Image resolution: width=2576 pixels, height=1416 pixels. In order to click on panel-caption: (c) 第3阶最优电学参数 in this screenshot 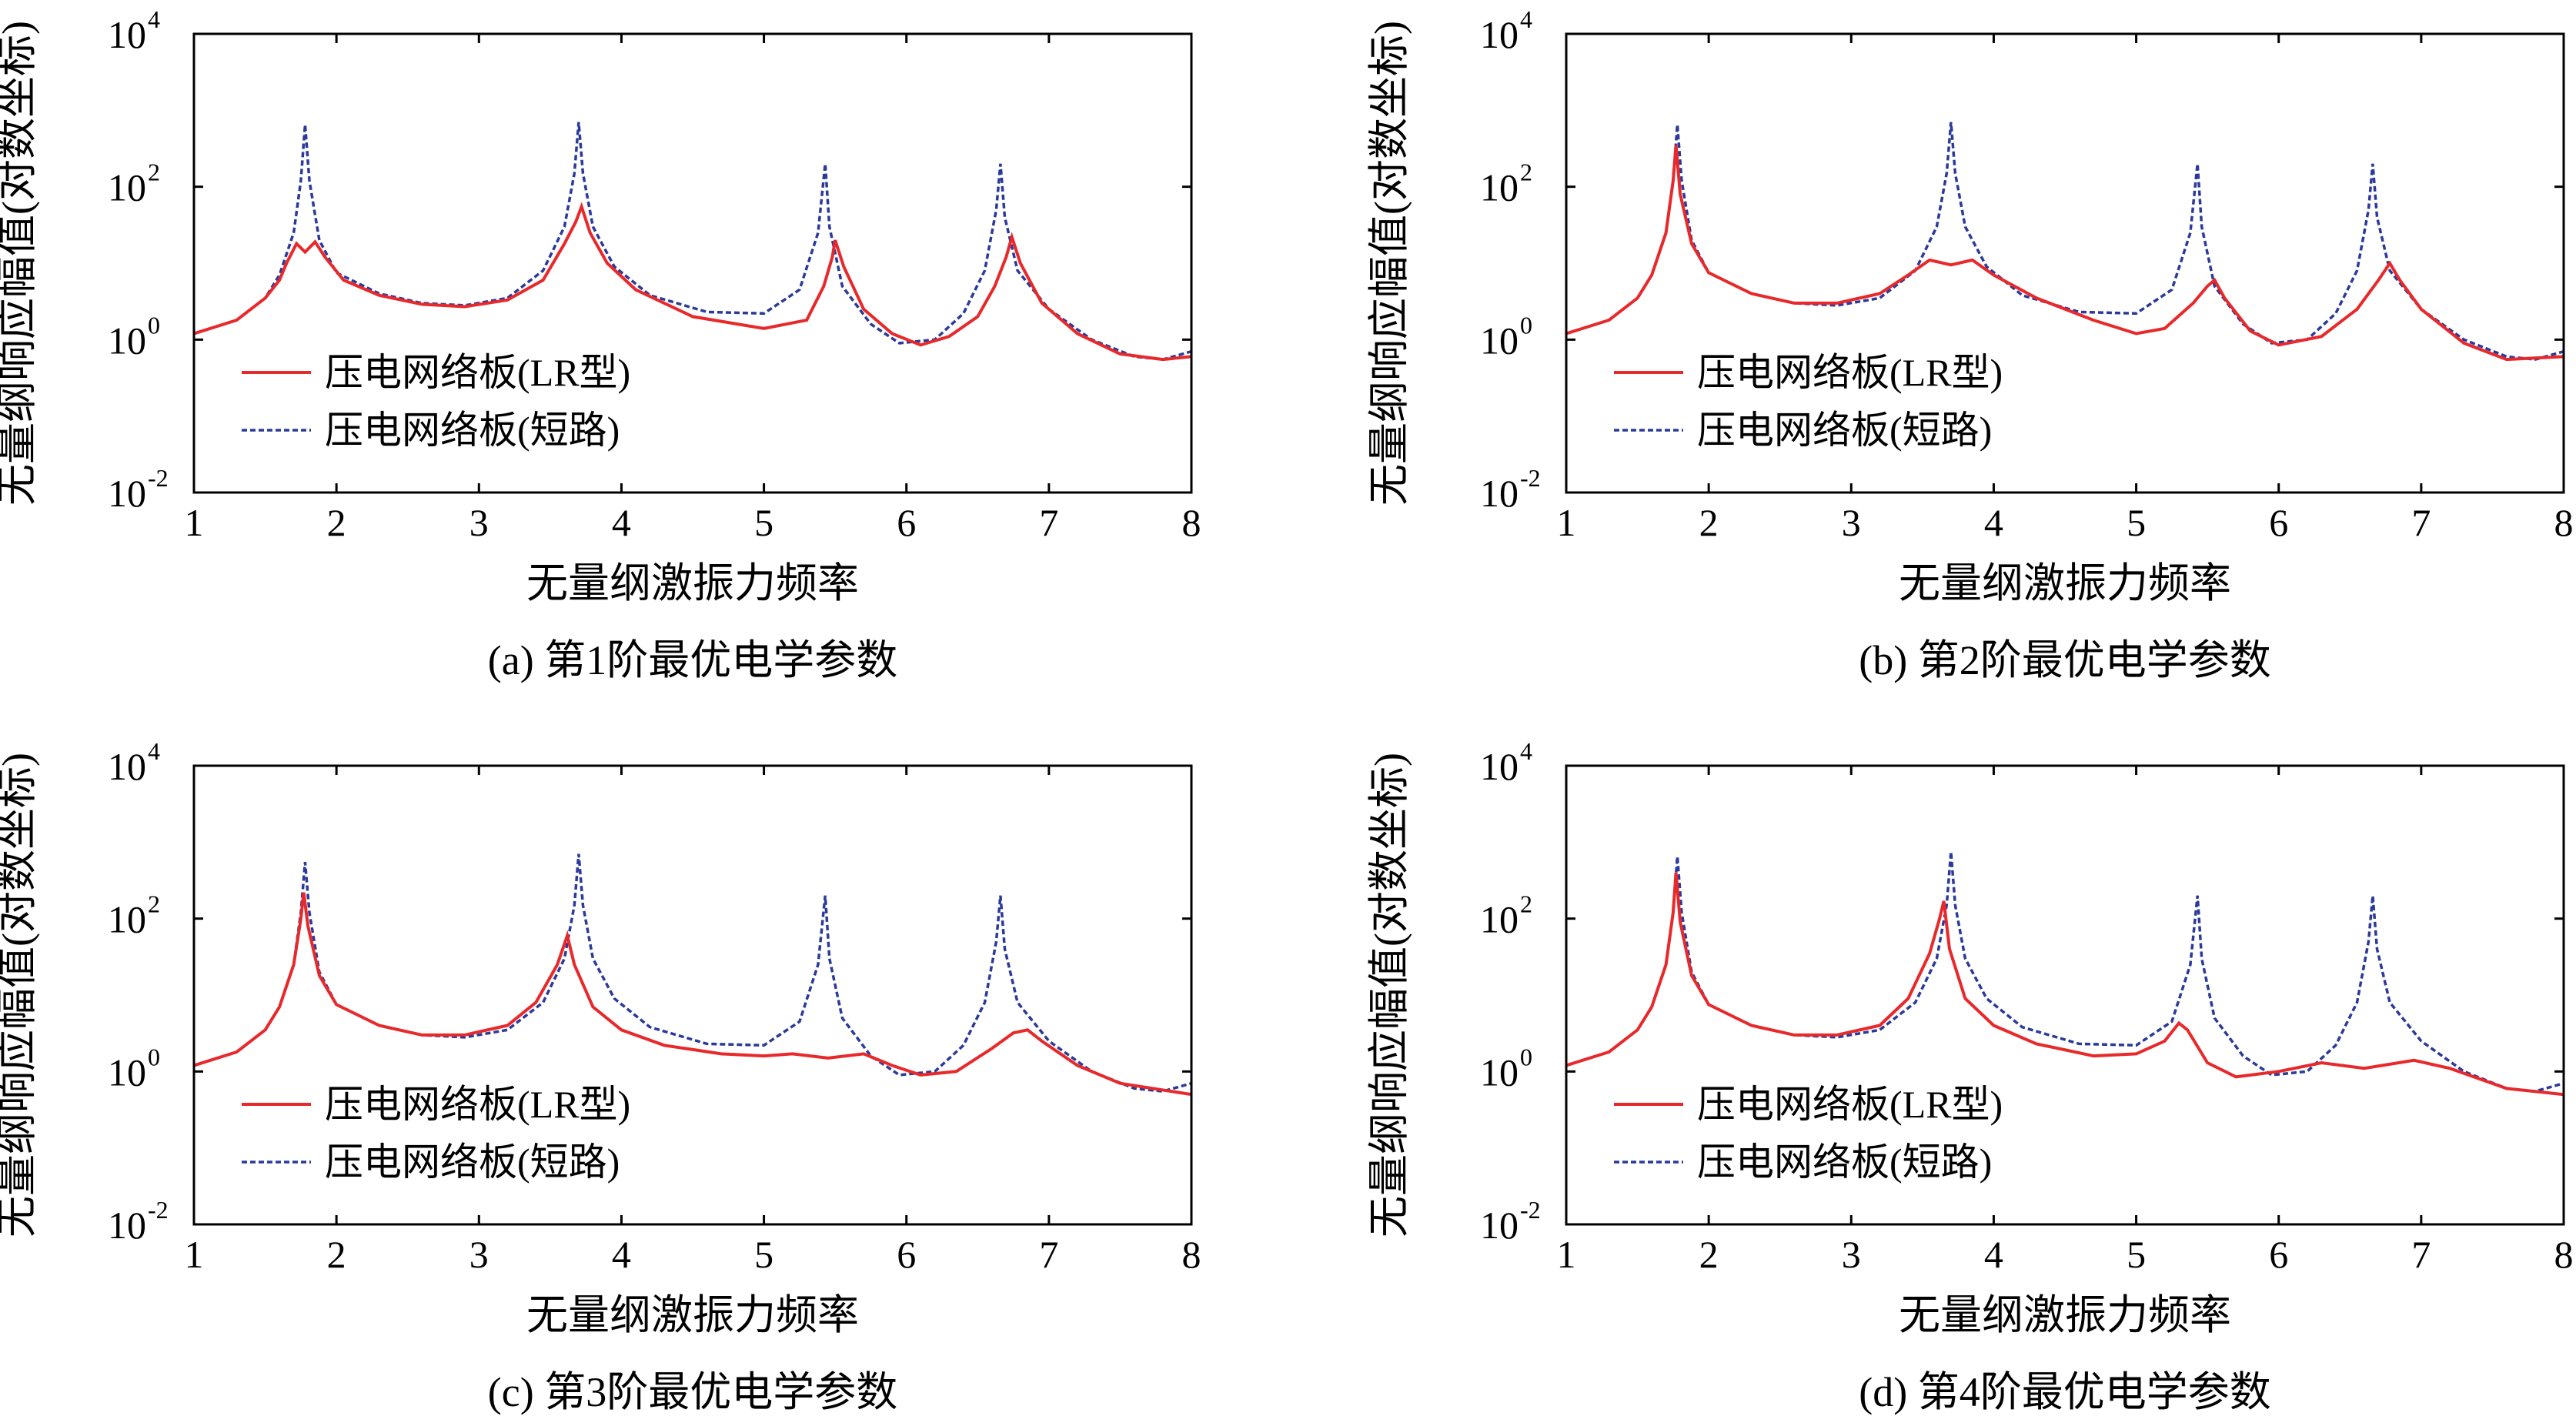, I will do `click(692, 1392)`.